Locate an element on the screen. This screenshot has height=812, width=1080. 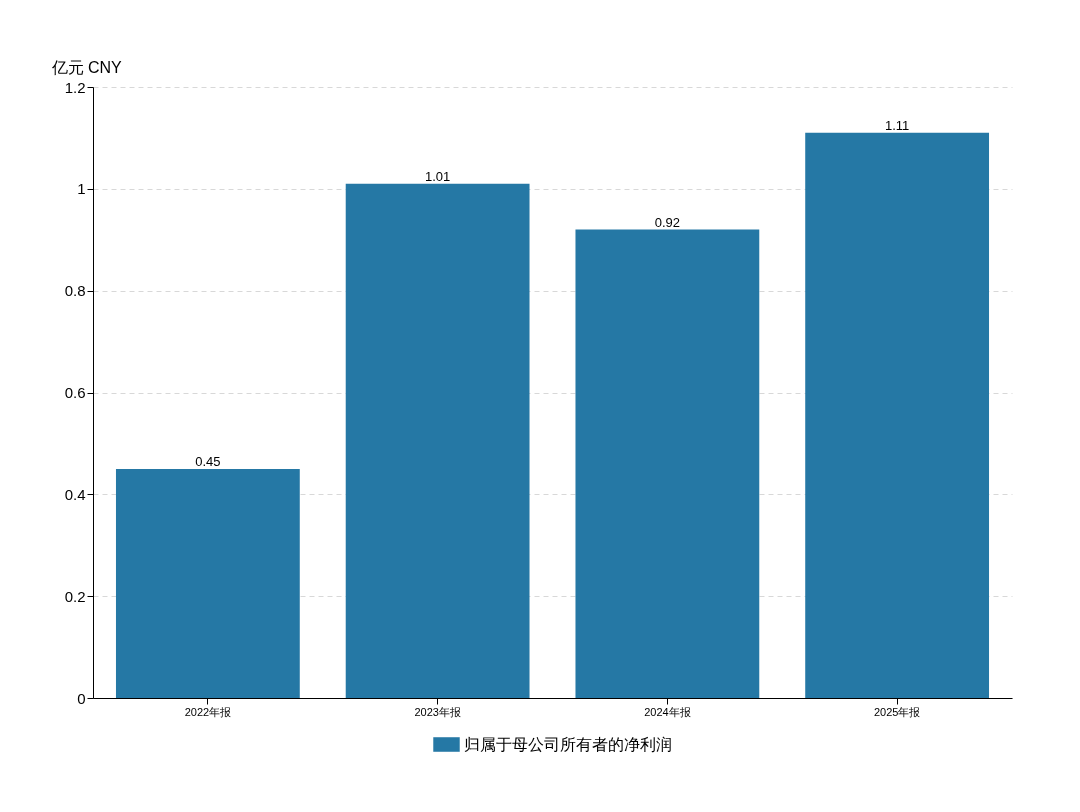
y-tick-label: 0.8 is located at coordinates (75, 291).